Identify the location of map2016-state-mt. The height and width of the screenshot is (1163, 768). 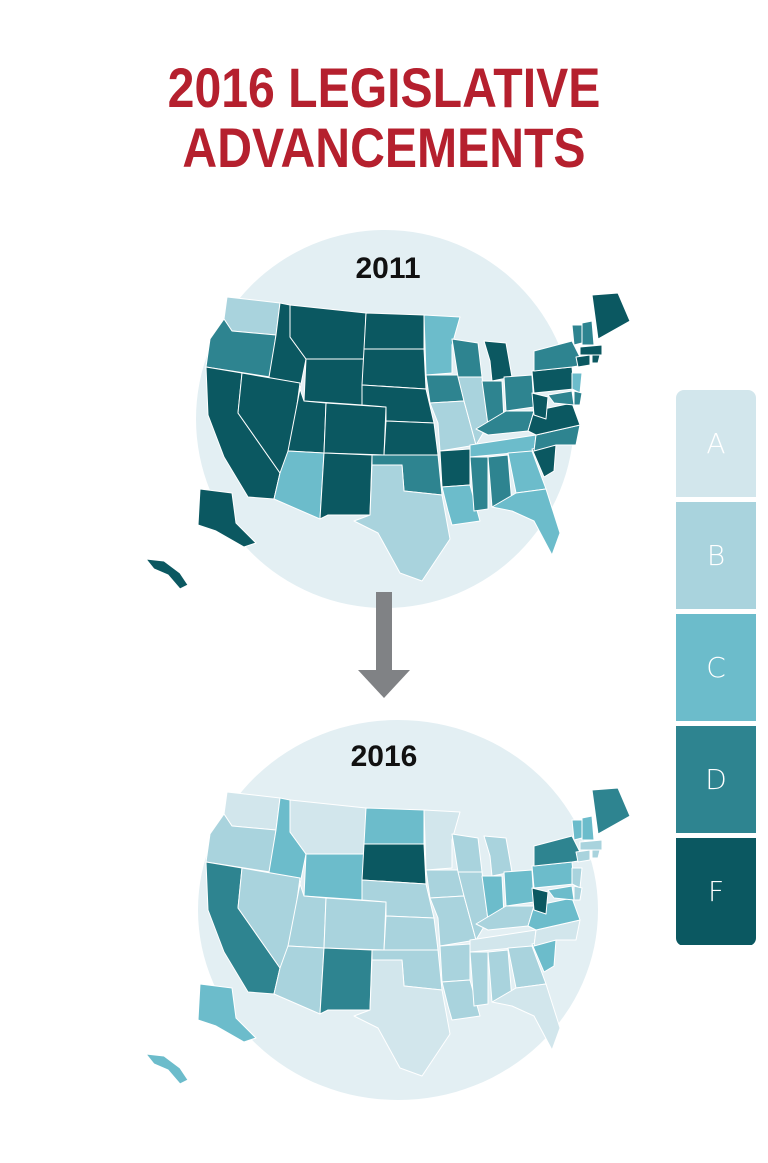
(328, 827).